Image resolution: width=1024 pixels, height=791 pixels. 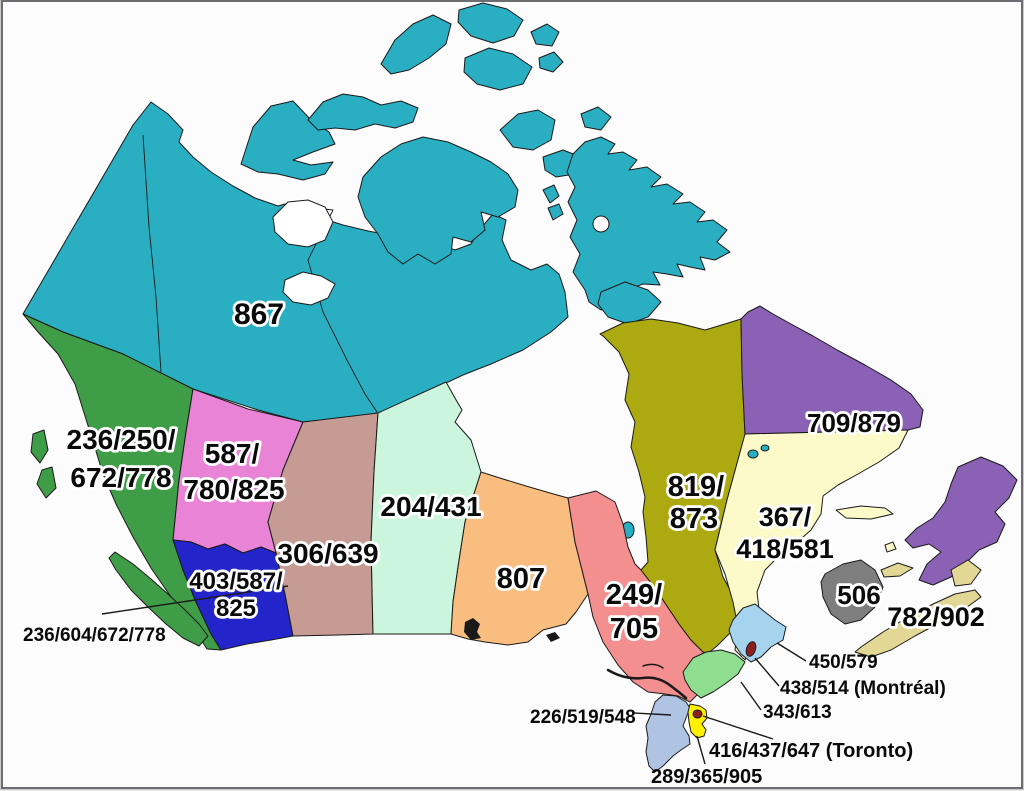 I want to click on region-new-brunswick, so click(x=852, y=592).